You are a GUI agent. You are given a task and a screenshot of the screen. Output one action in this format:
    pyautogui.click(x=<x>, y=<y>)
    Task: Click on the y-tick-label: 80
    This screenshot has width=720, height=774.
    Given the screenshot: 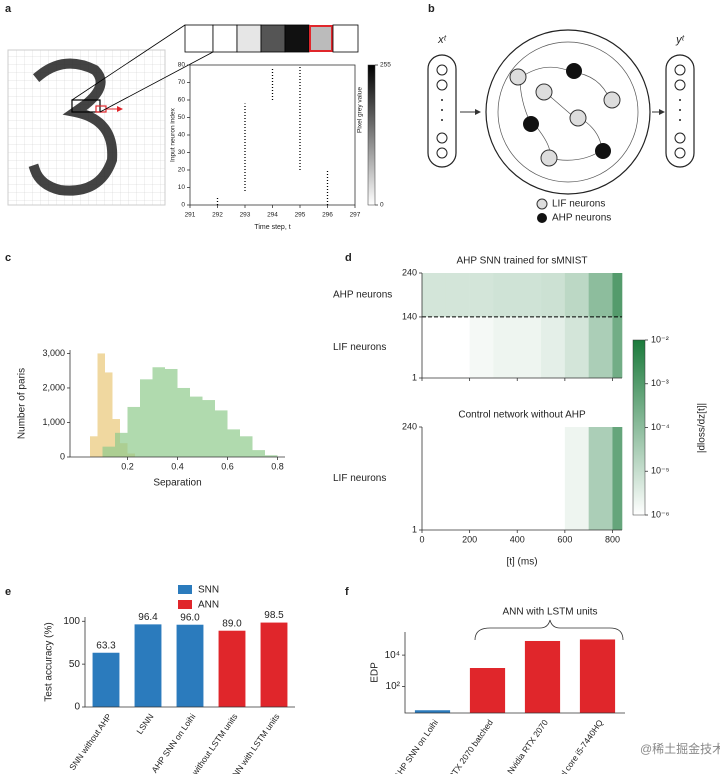 What is the action you would take?
    pyautogui.click(x=182, y=65)
    